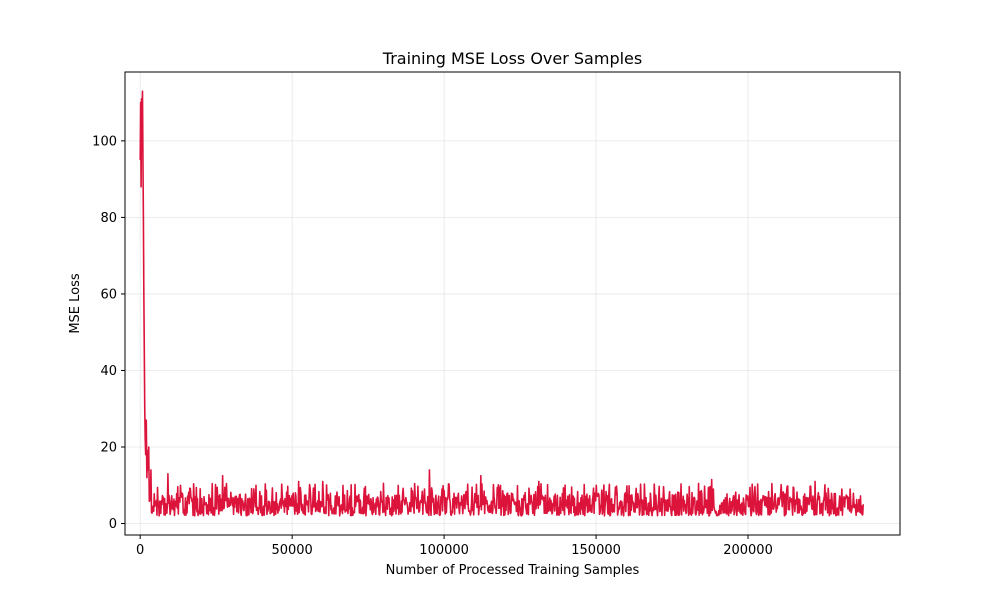  I want to click on y-tick-label: 0, so click(113, 524).